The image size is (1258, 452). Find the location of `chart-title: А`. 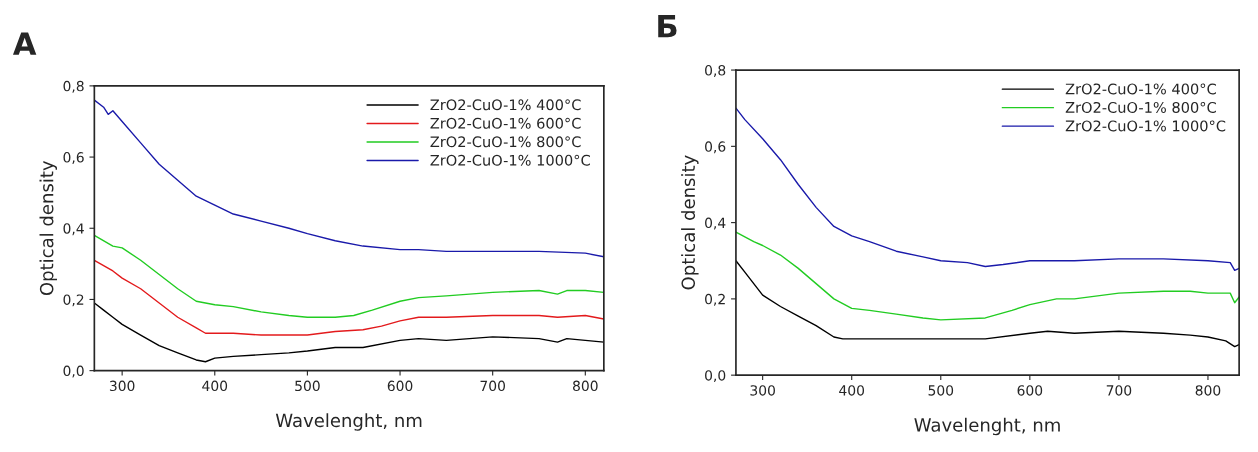

chart-title: А is located at coordinates (24, 43).